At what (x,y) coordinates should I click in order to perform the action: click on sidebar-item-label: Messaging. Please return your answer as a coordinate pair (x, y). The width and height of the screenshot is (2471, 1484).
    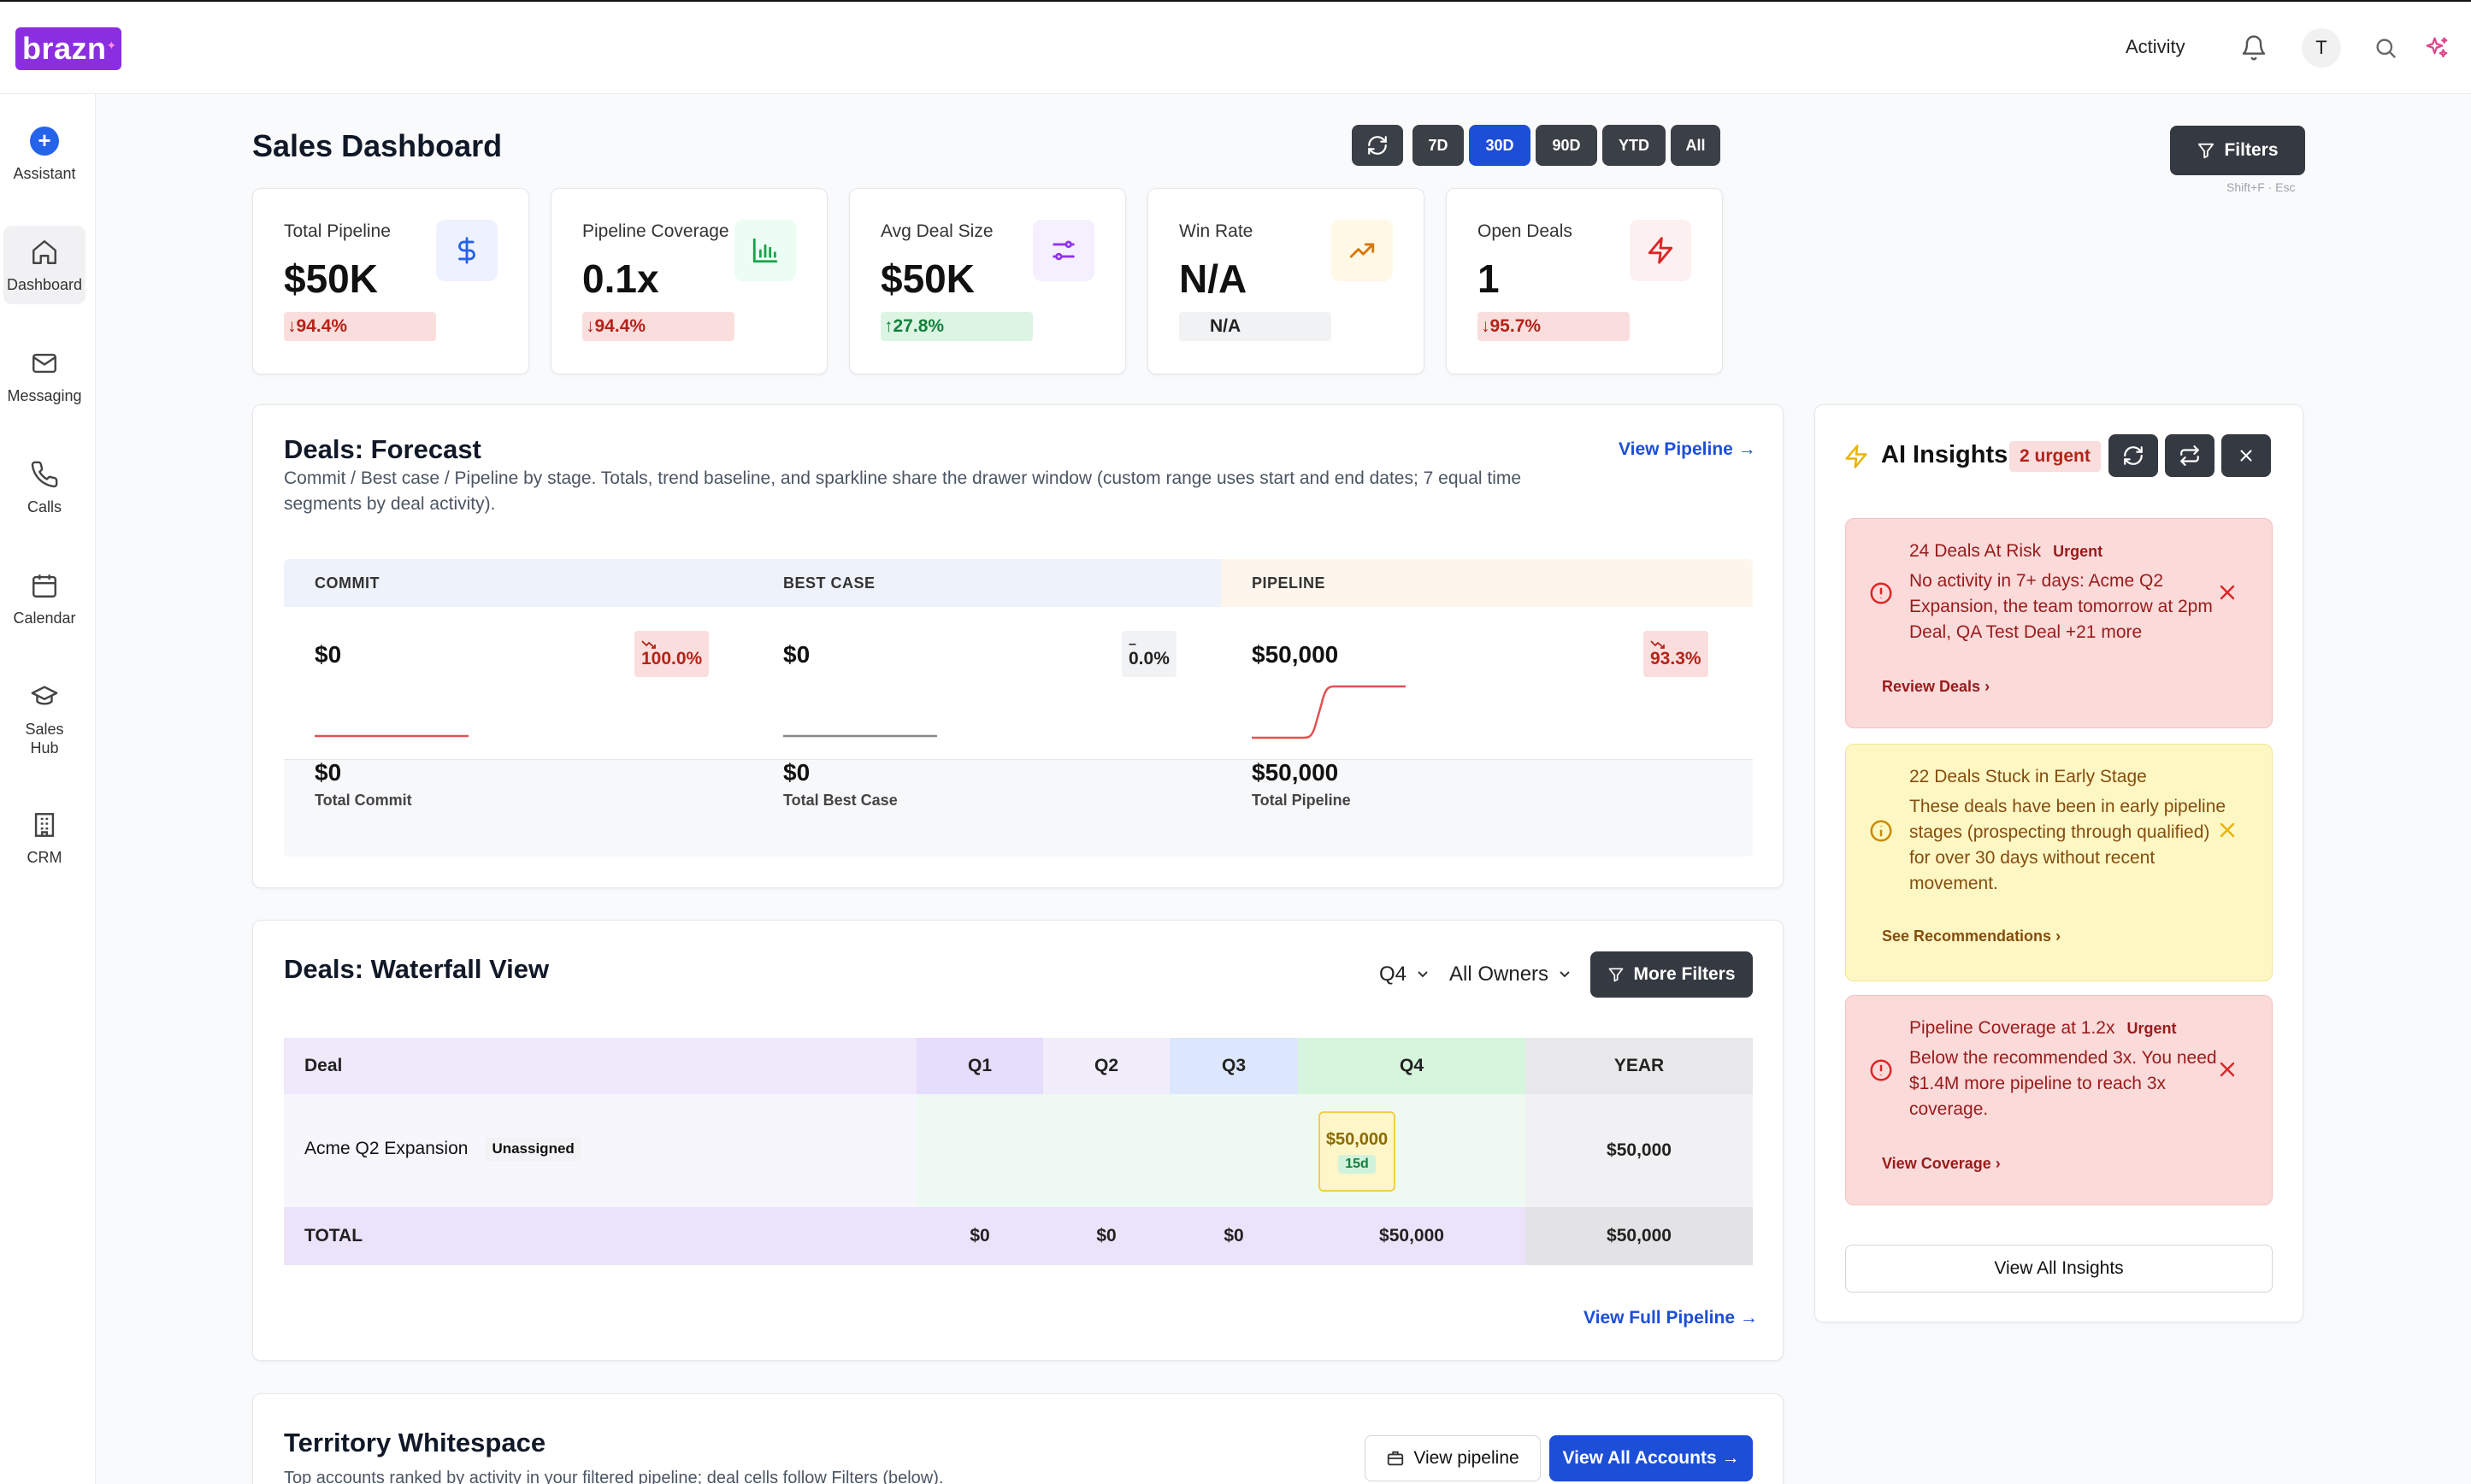
    Looking at the image, I should click on (44, 395).